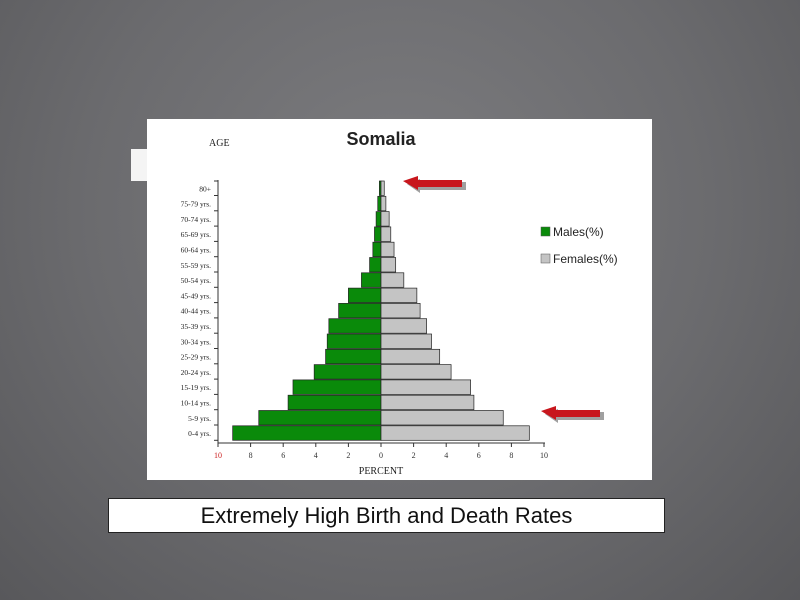  Describe the element at coordinates (205, 188) in the screenshot. I see `age-group-label: 80+` at that location.